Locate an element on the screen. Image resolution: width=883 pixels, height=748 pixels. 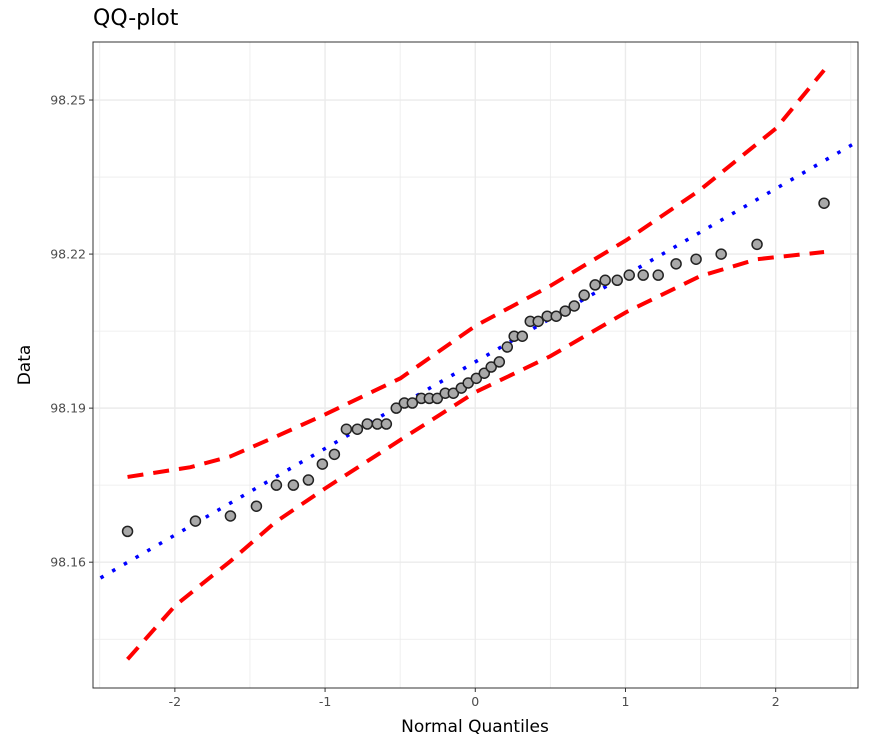
y-axis-ticks: 98.16 98.19 98.22 98.25 is located at coordinates (71, 331).